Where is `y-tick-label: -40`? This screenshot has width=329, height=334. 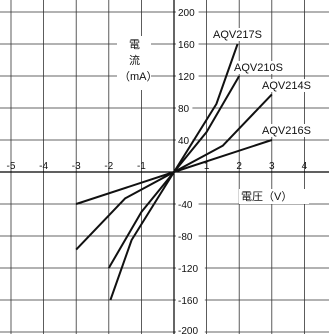
y-tick-label: -40 is located at coordinates (185, 205).